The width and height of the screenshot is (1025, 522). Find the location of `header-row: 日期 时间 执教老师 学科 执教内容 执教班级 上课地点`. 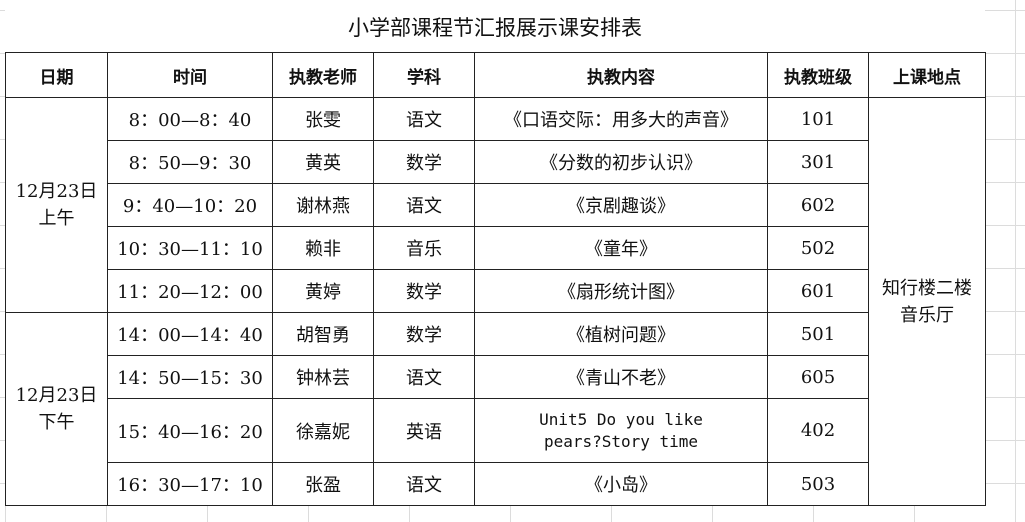

header-row: 日期 时间 执教老师 学科 执教内容 执教班级 上课地点 is located at coordinates (495, 75).